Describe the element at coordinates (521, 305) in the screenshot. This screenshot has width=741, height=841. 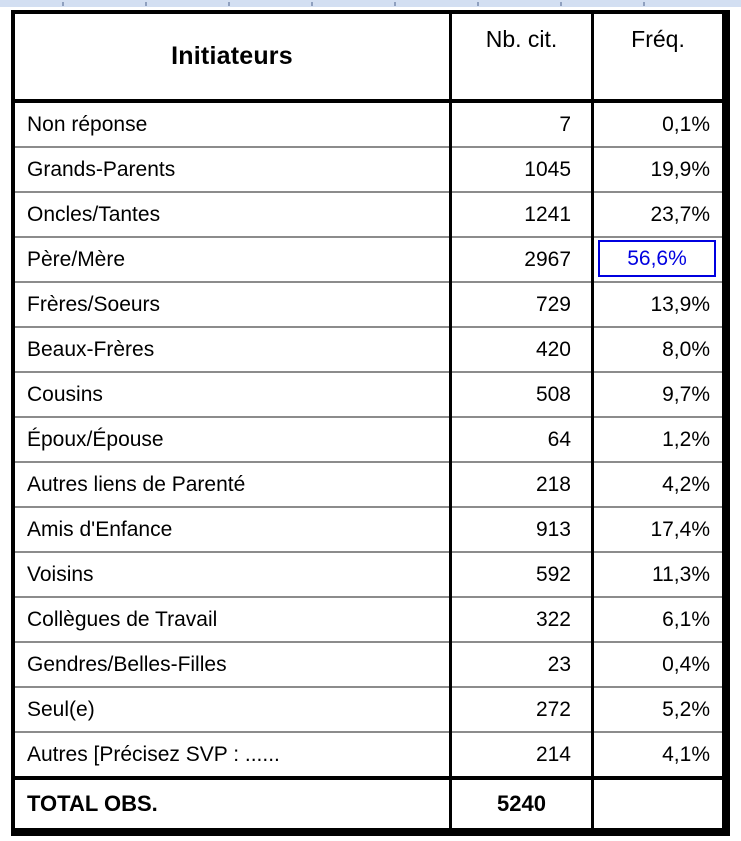
I see `count-cell: 729` at that location.